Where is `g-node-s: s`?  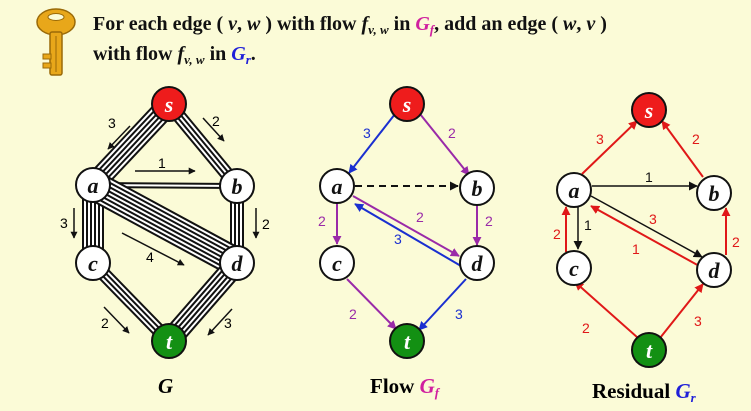 g-node-s: s is located at coordinates (169, 104).